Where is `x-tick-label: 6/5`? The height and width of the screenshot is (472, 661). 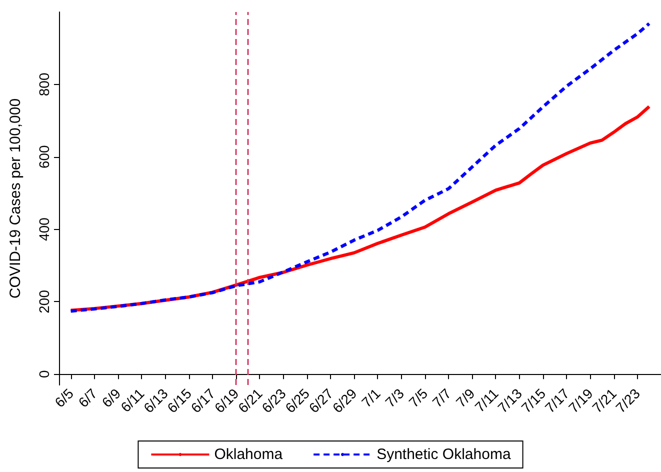
x-tick-label: 6/5 is located at coordinates (64, 397).